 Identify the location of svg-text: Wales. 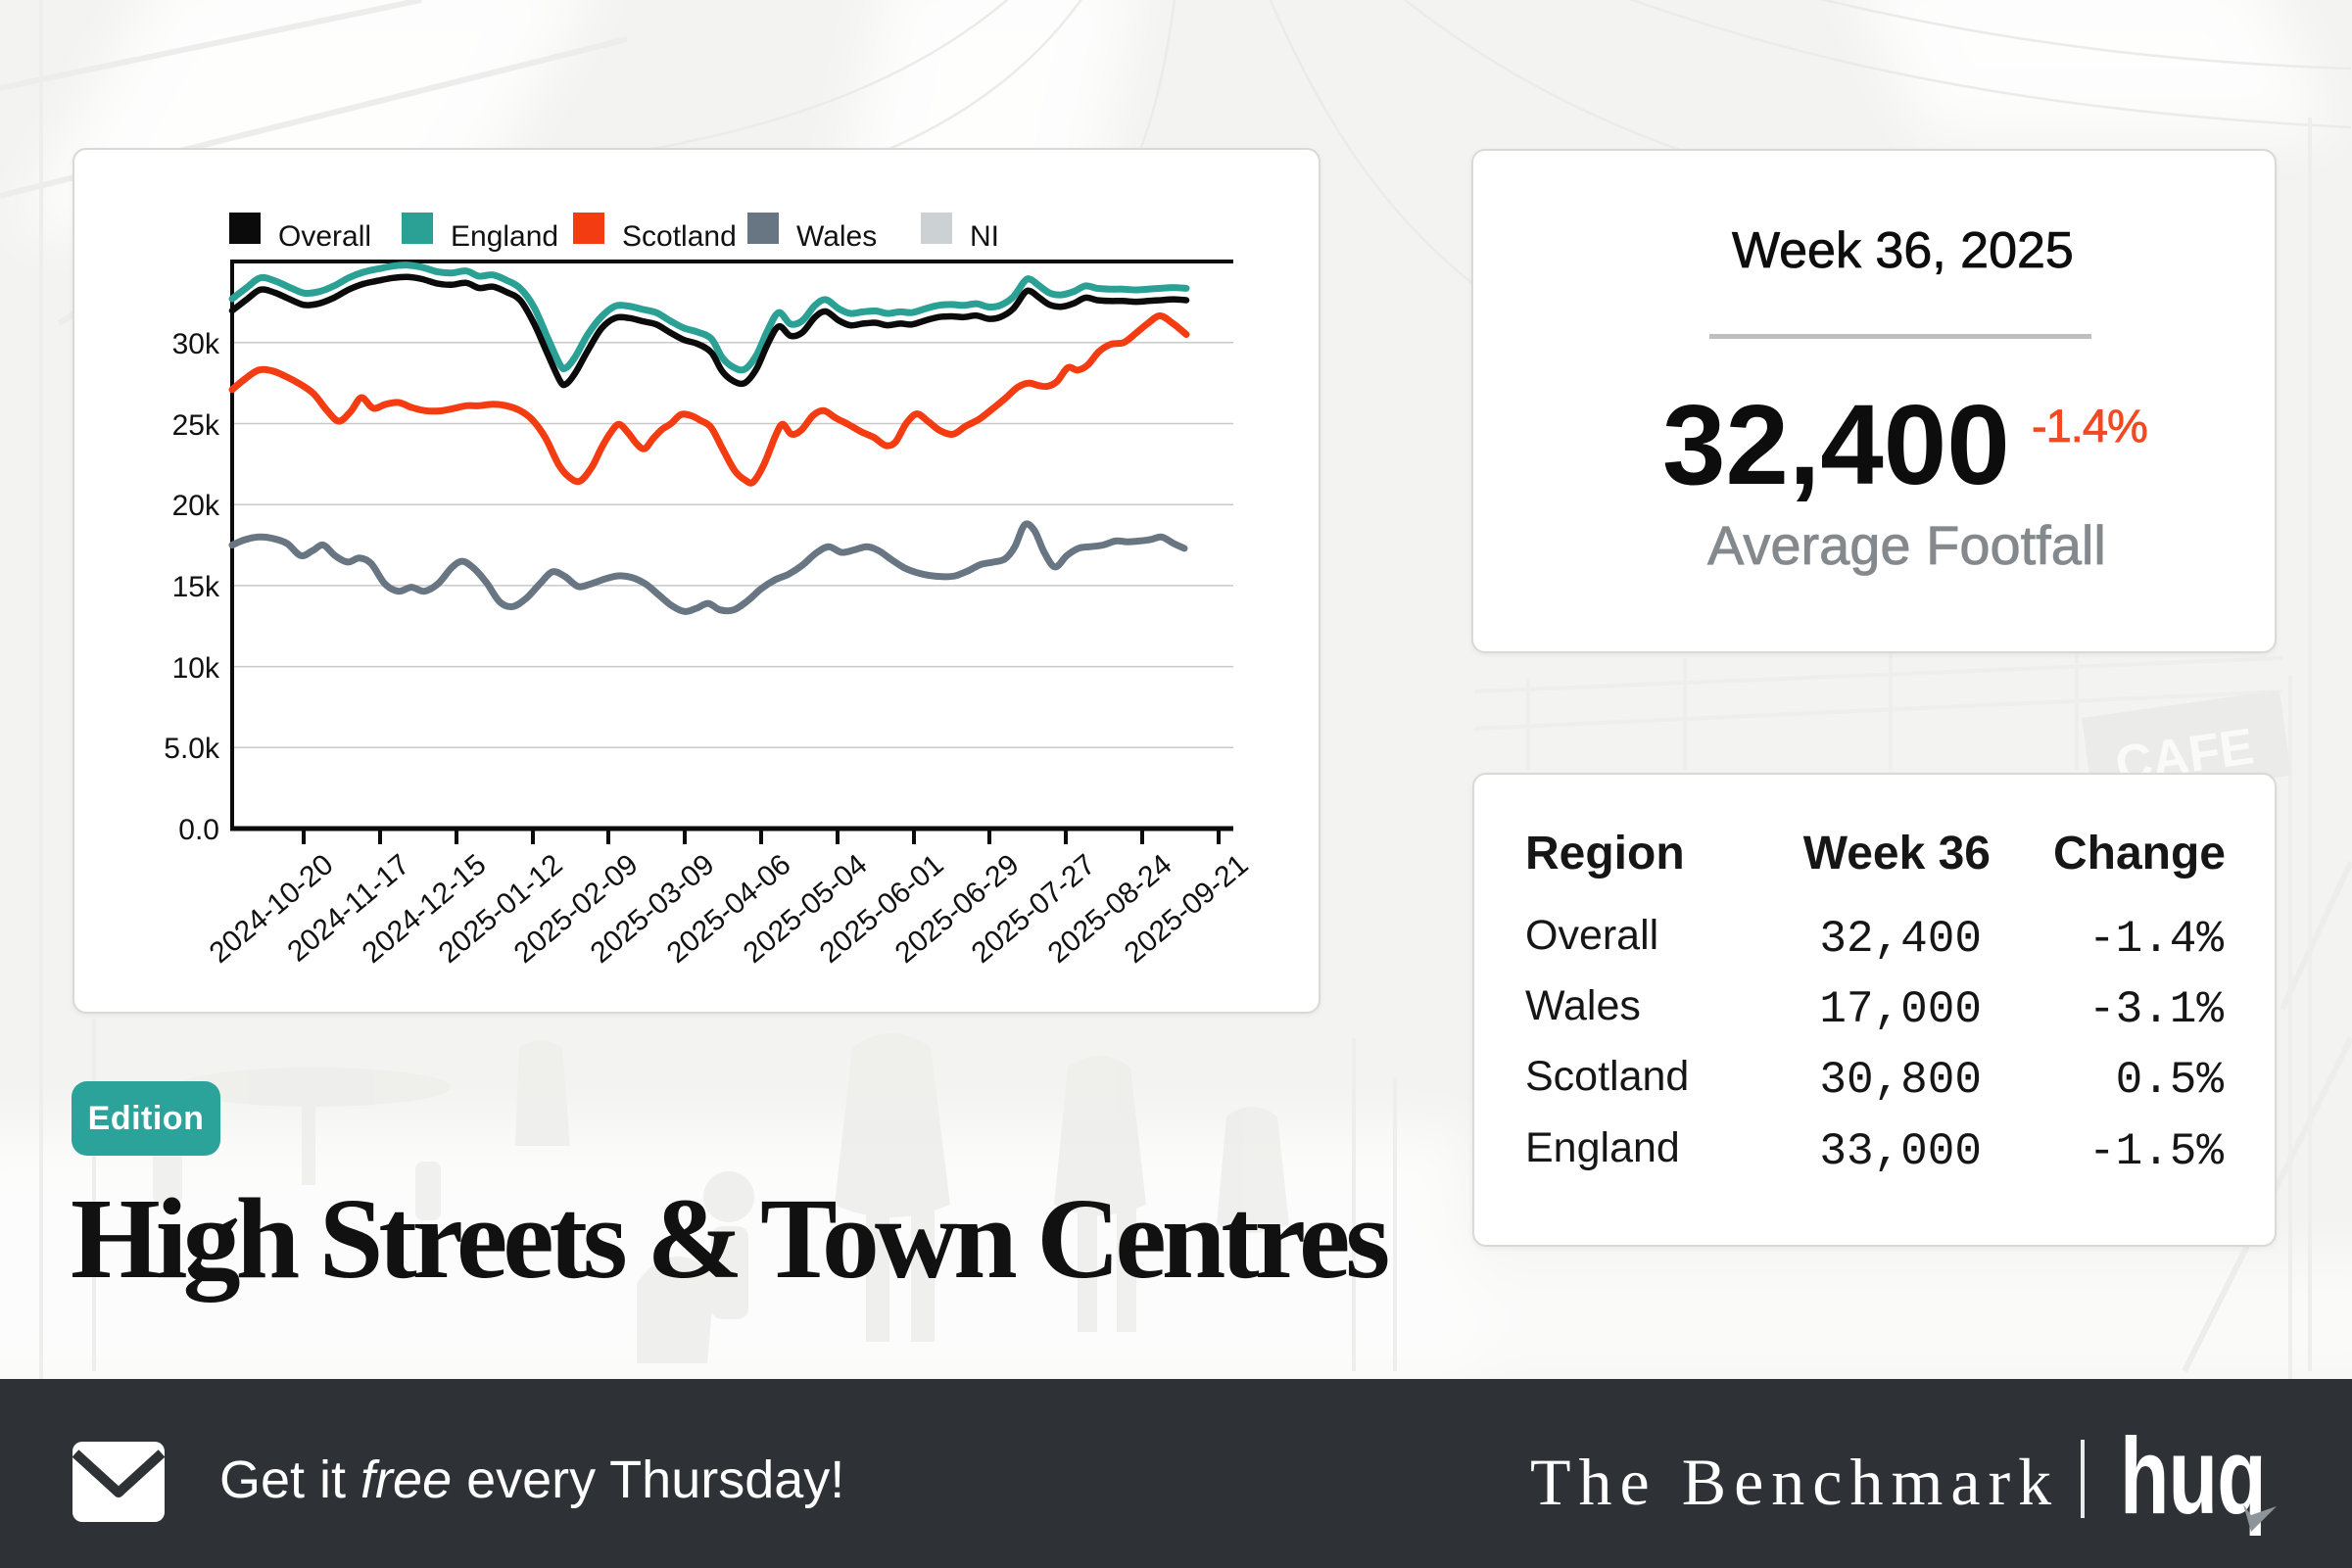
(836, 237).